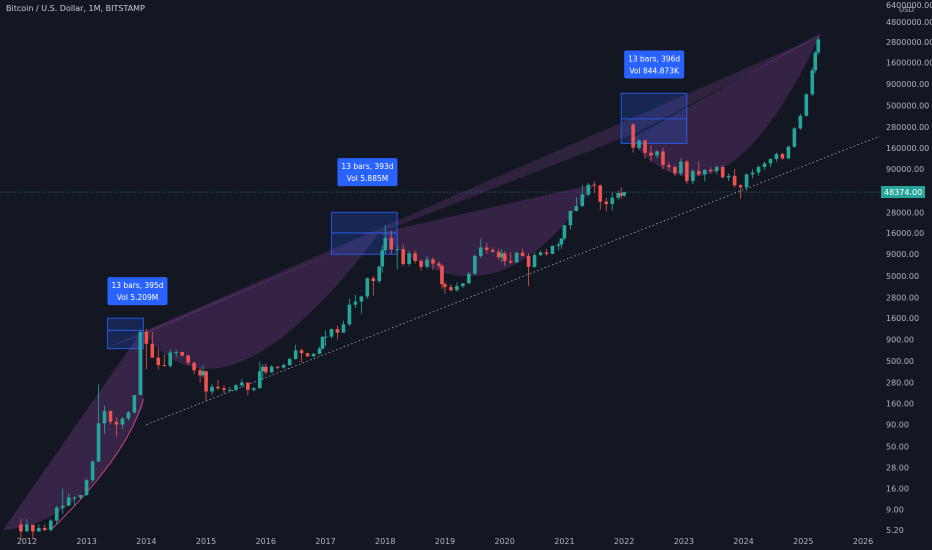 The width and height of the screenshot is (932, 550). What do you see at coordinates (895, 530) in the screenshot?
I see `y-tick-label: 5.20` at bounding box center [895, 530].